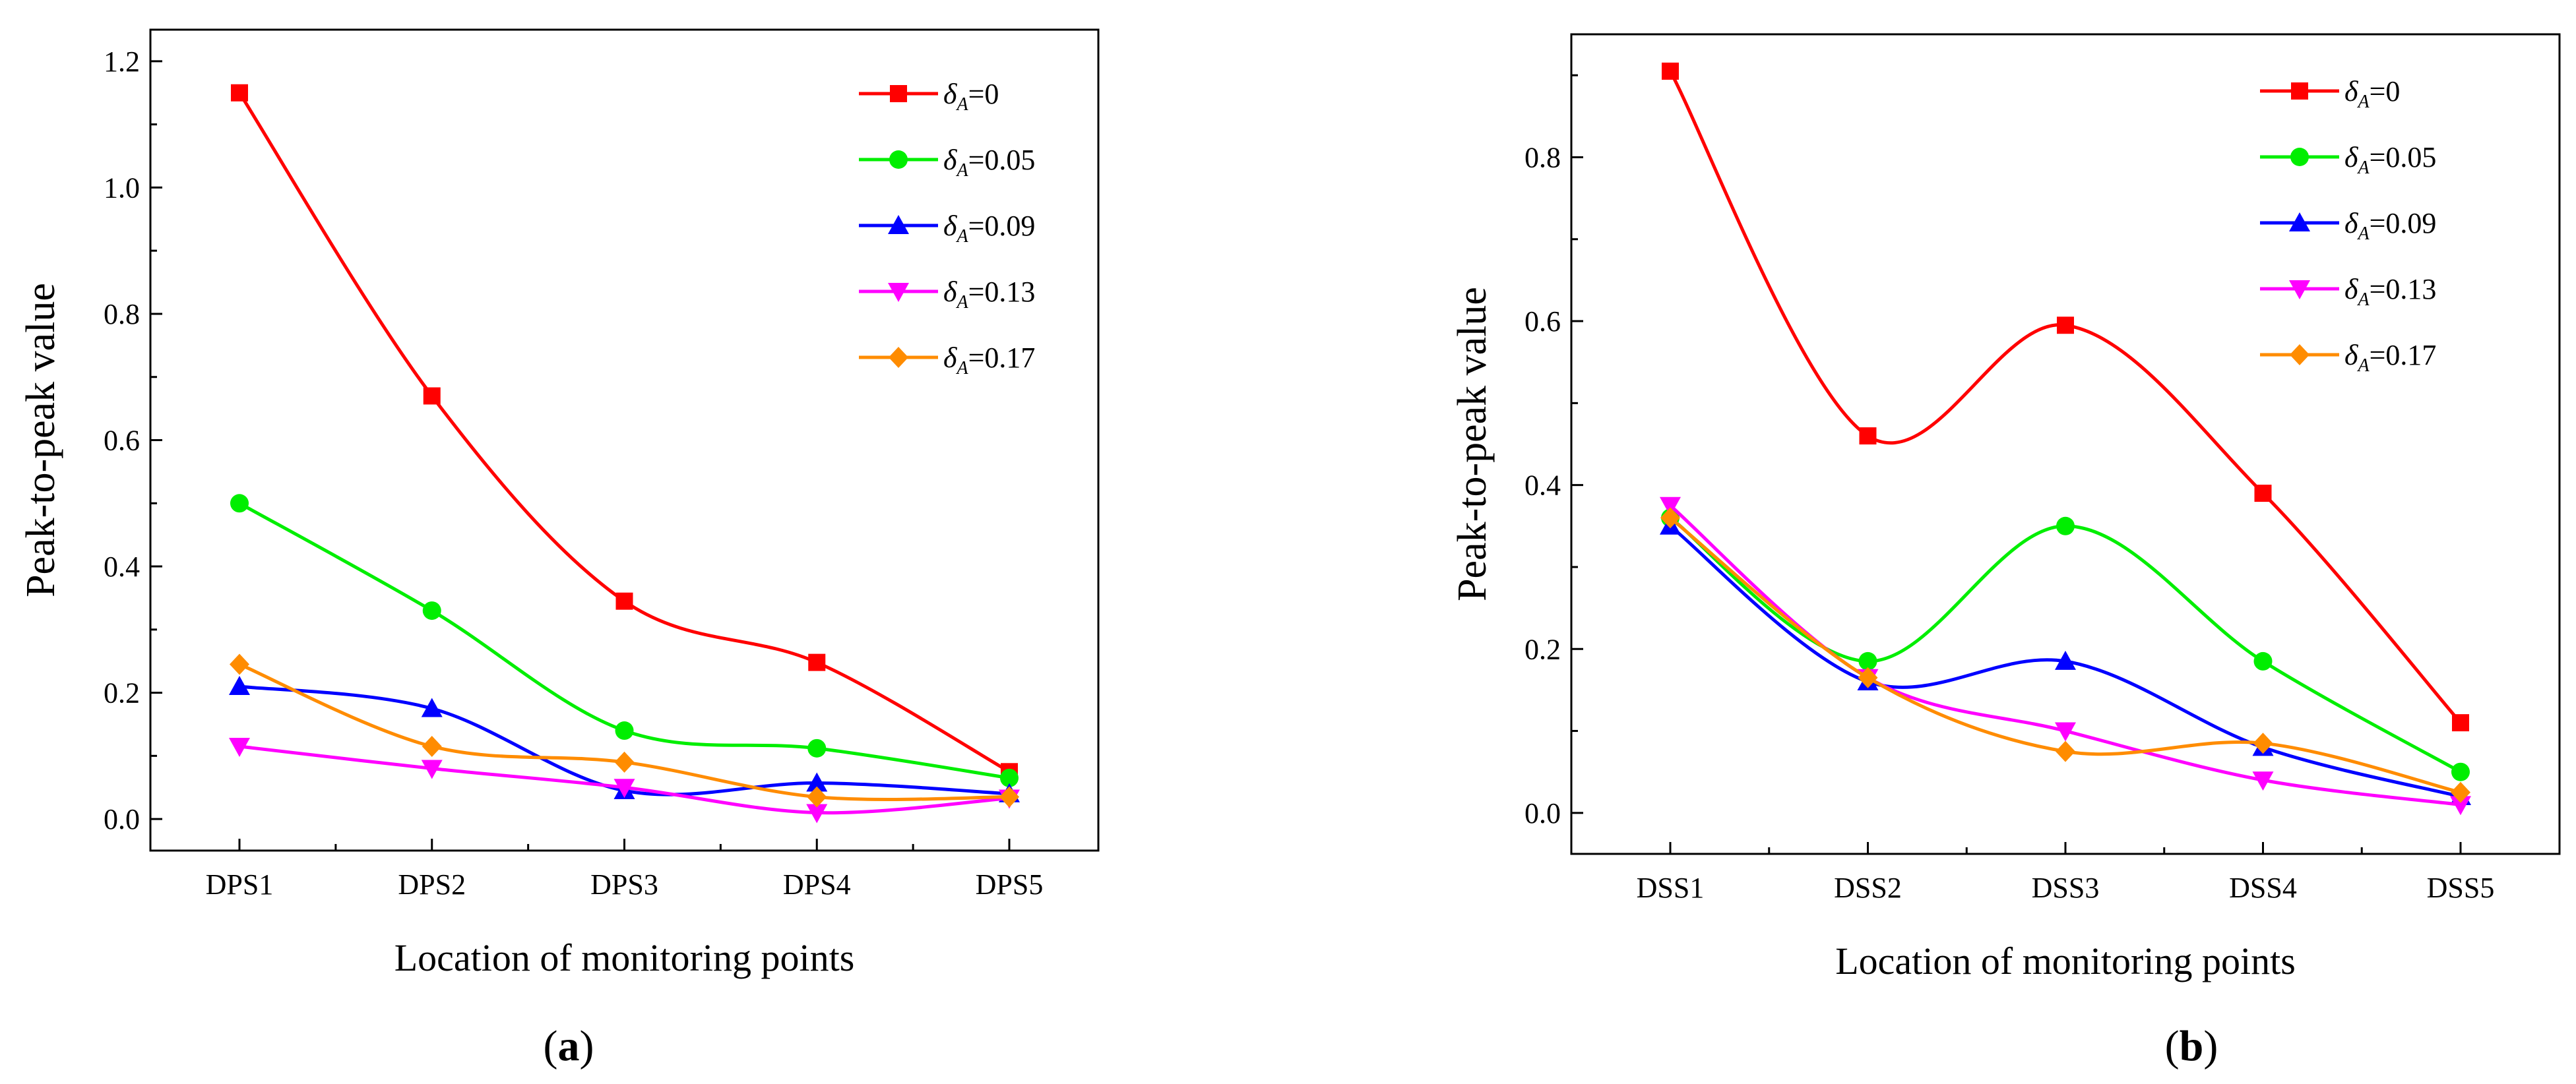 The width and height of the screenshot is (2576, 1084). Describe the element at coordinates (989, 294) in the screenshot. I see `chart-a-legend-label-3: δA=0.13` at that location.